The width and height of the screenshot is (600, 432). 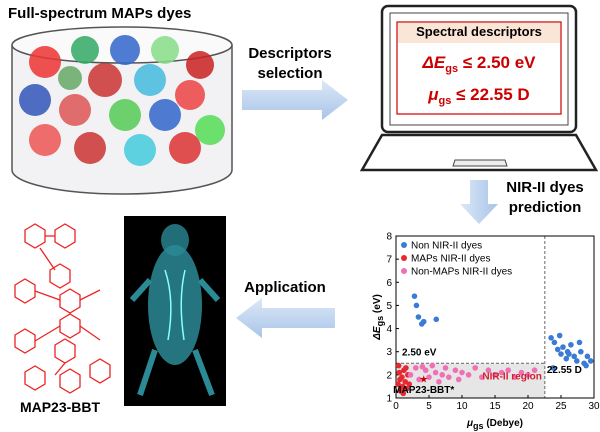 I want to click on x-tick-label: 0, so click(x=396, y=406).